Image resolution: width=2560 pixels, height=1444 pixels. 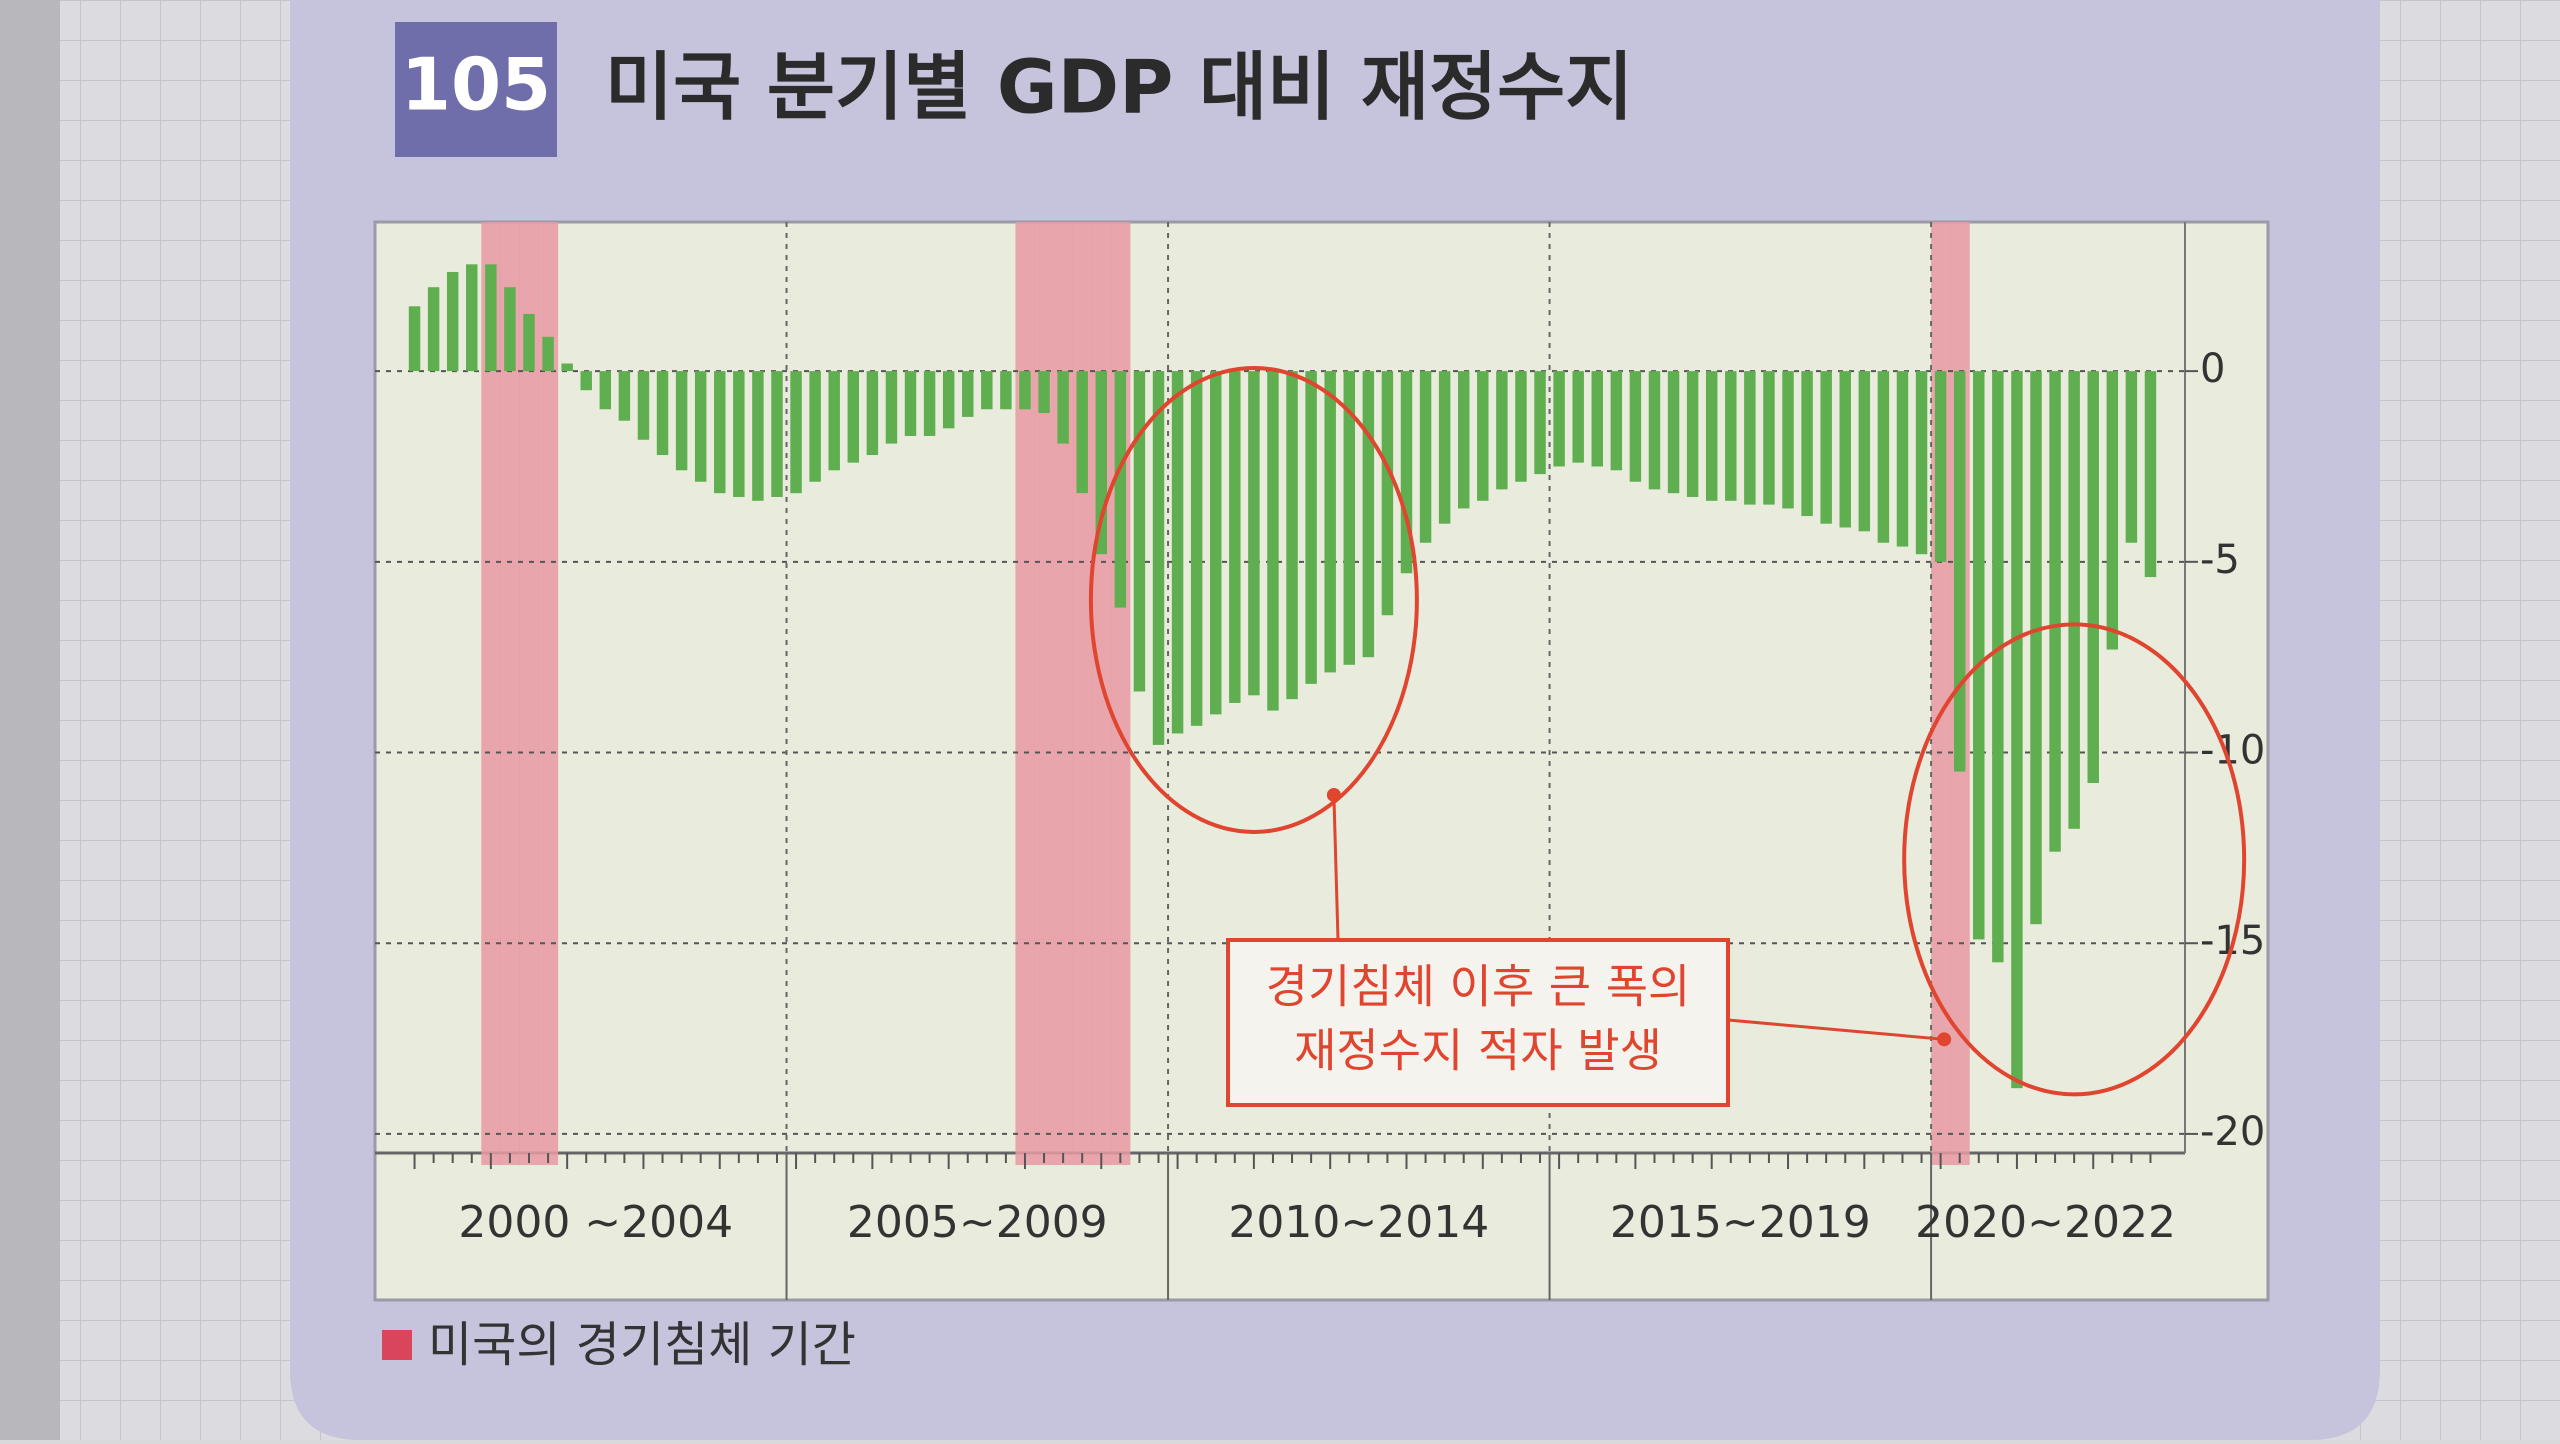 I want to click on x-group-label: 2005~2009, so click(x=977, y=1222).